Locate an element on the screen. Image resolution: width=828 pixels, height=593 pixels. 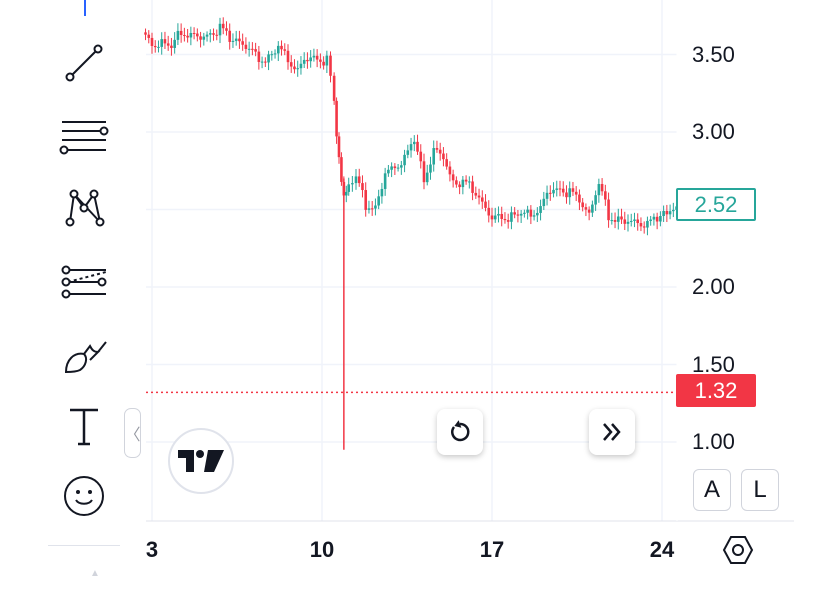
price-tick-label: 1.50 is located at coordinates (713, 364).